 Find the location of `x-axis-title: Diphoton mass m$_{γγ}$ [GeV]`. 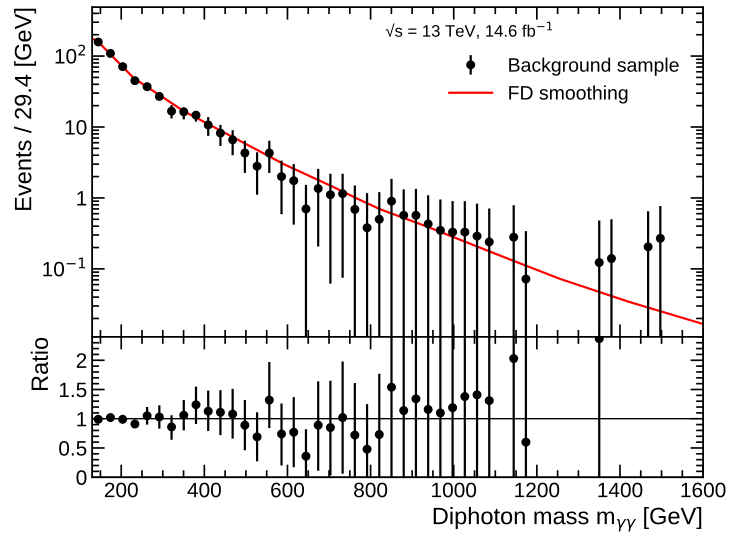

x-axis-title: Diphoton mass m$_{γγ}$ [GeV] is located at coordinates (568, 519).